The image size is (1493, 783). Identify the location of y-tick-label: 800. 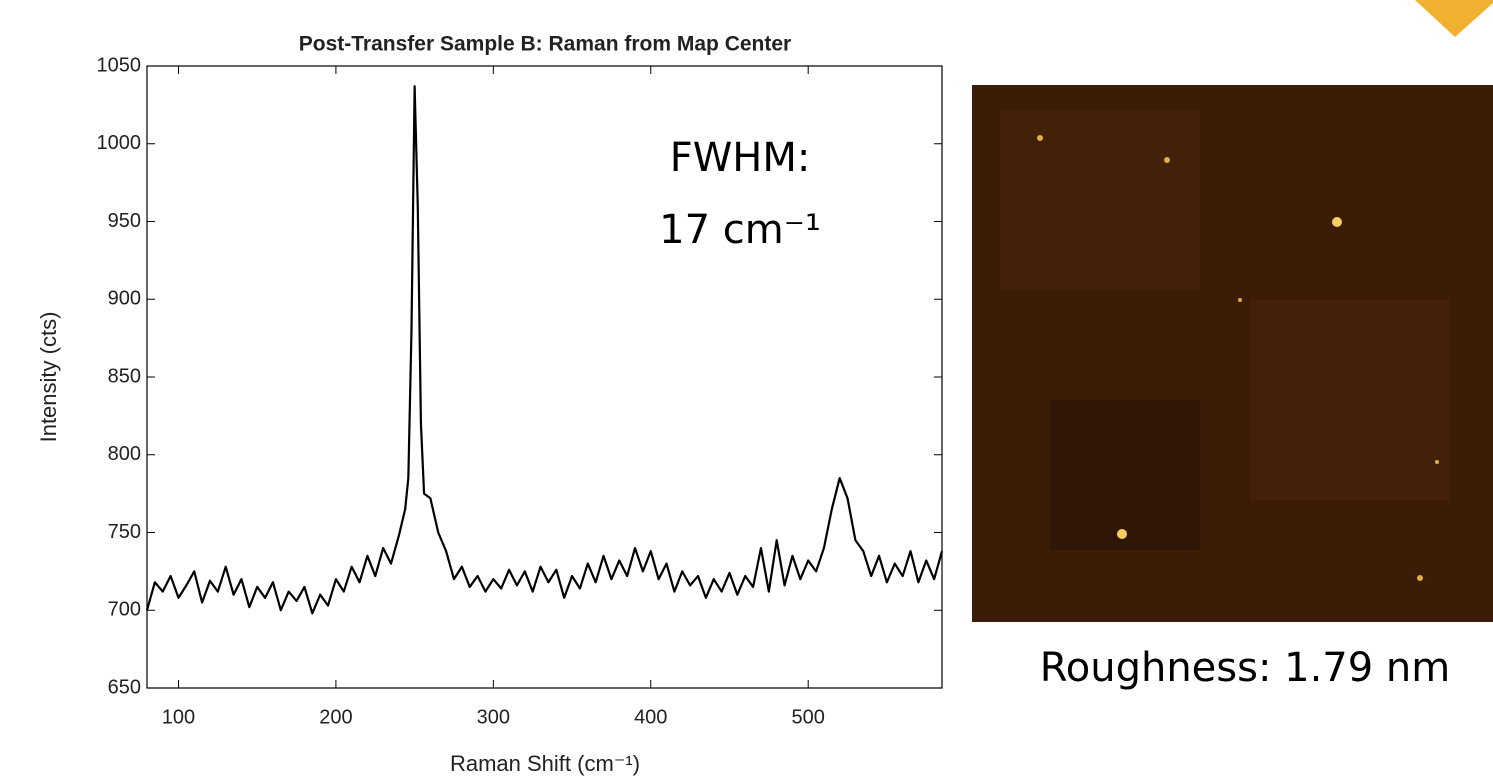
(124, 454).